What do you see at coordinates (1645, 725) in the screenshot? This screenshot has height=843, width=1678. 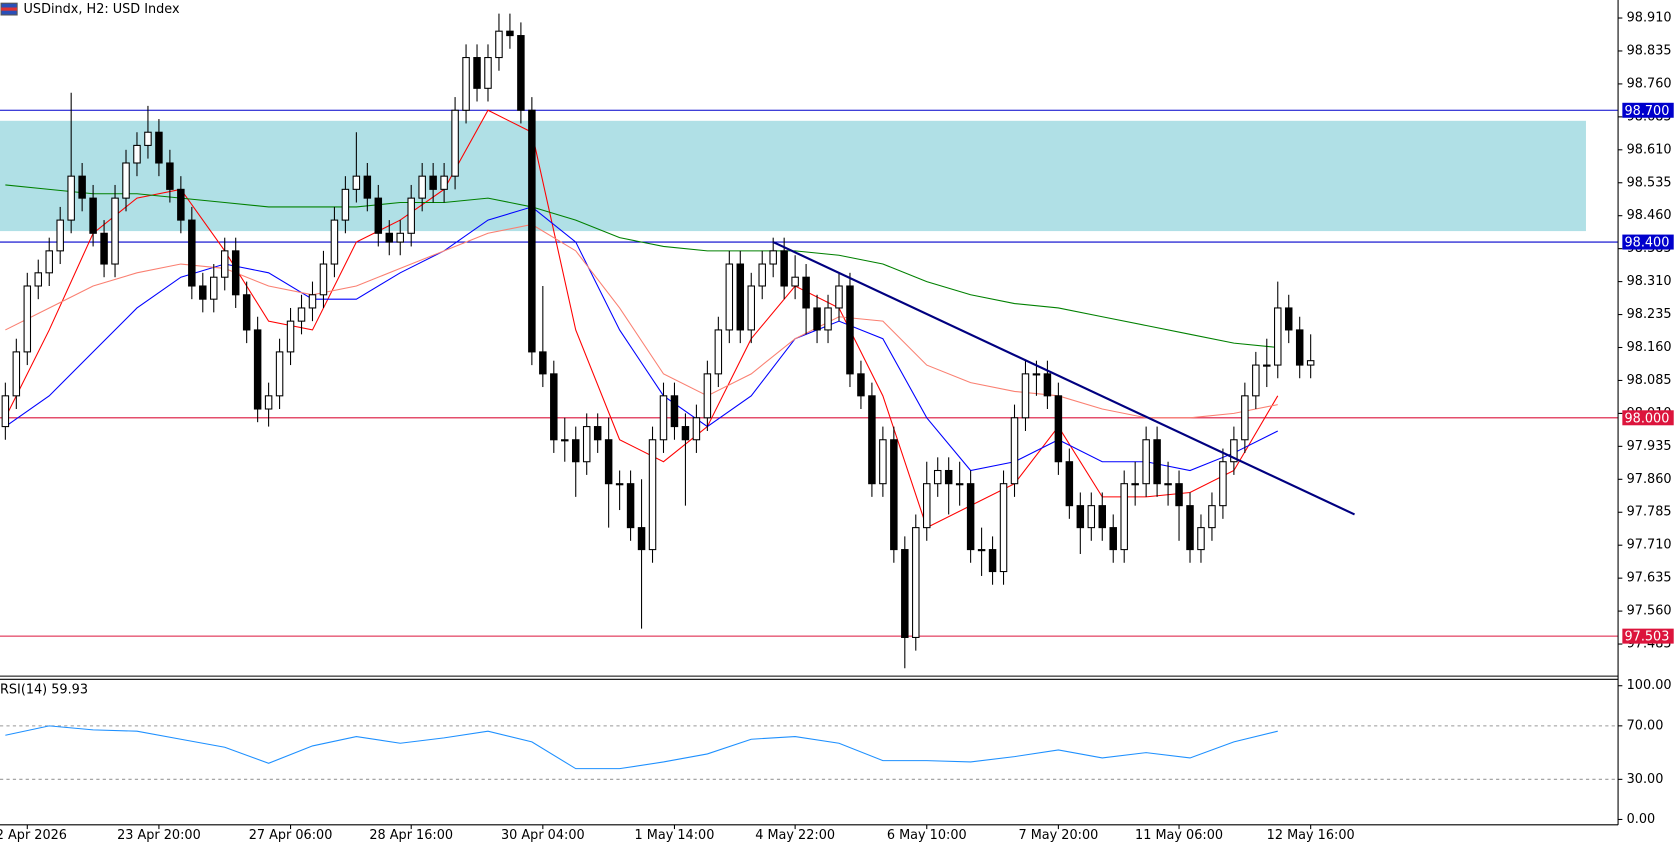 I see `rsi-y-tick-label: 70.00` at bounding box center [1645, 725].